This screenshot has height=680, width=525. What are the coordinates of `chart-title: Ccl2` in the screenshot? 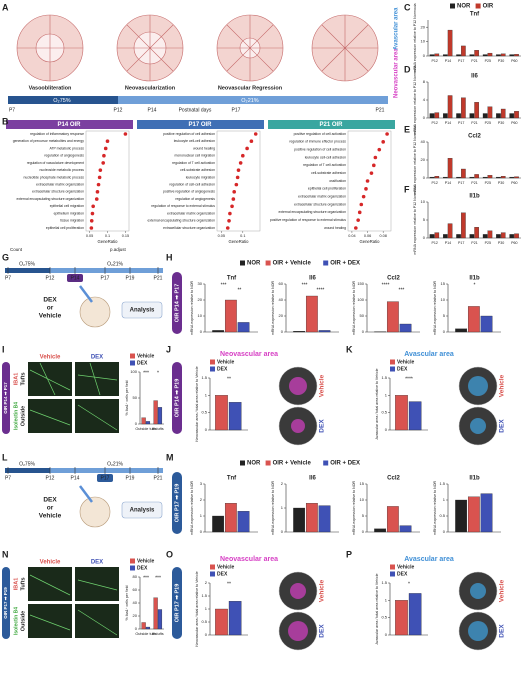 It's located at (393, 479).